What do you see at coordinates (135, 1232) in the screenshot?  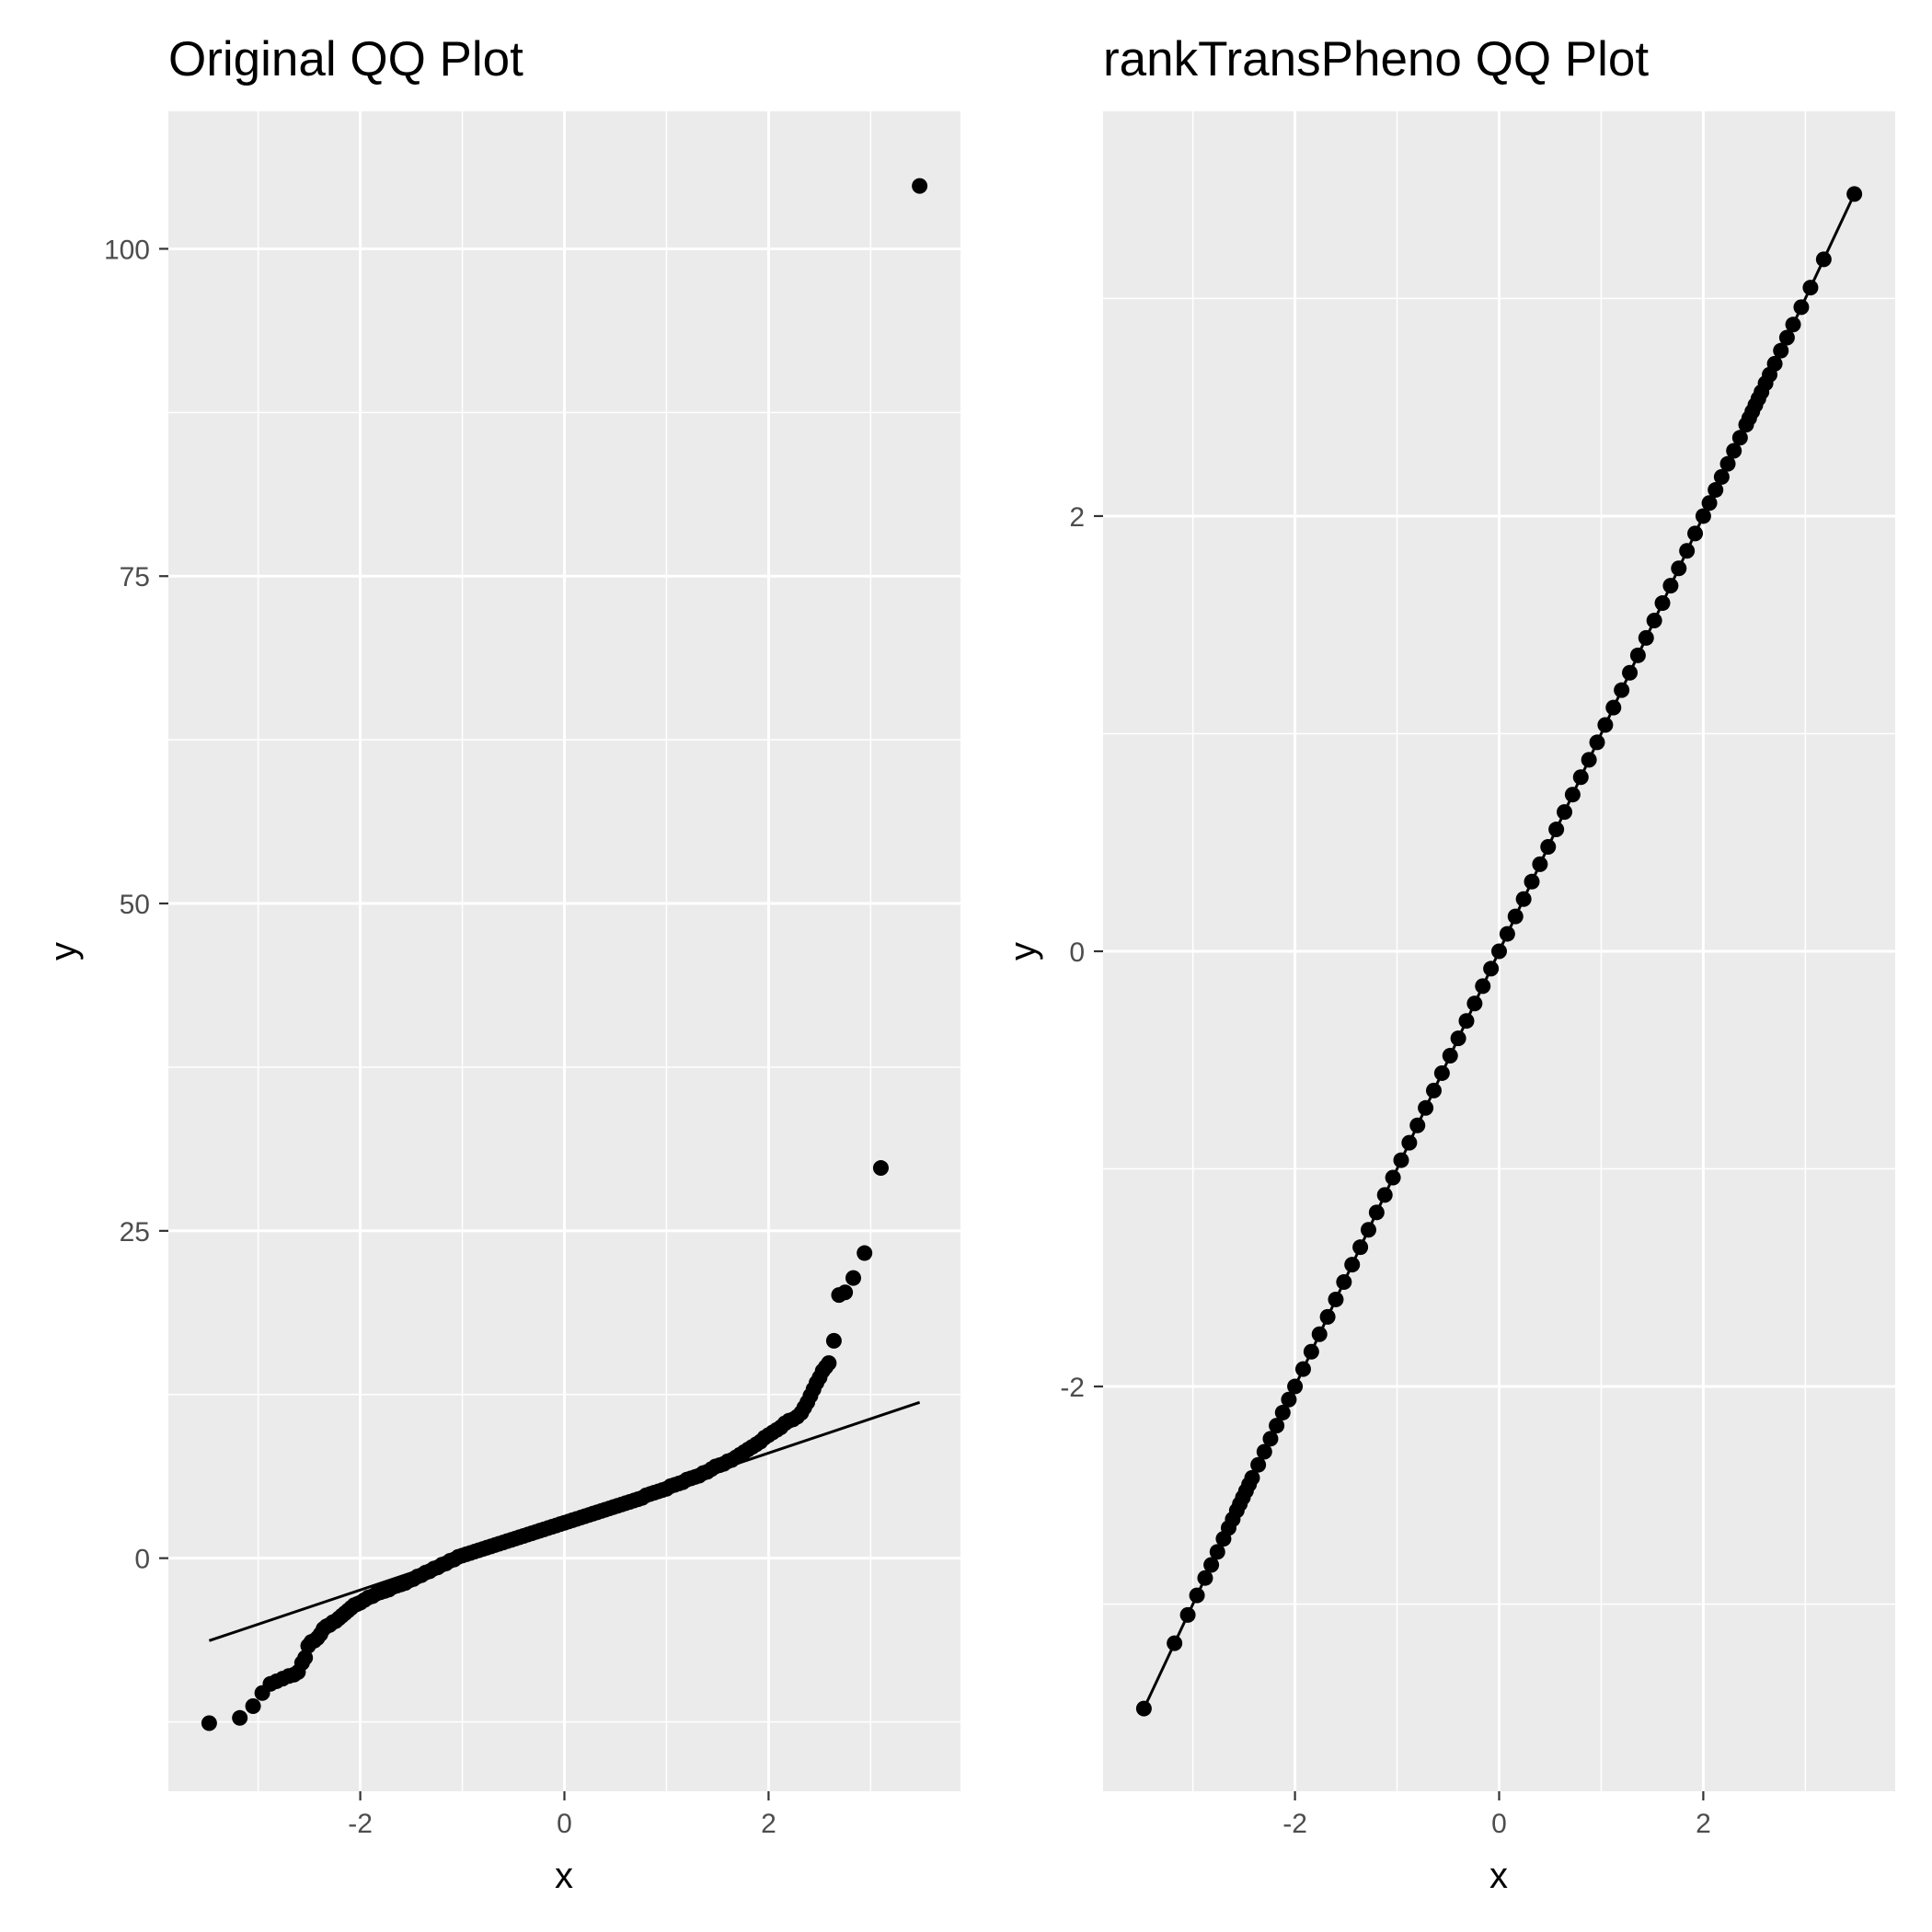 I see `y-tick-label: 25` at bounding box center [135, 1232].